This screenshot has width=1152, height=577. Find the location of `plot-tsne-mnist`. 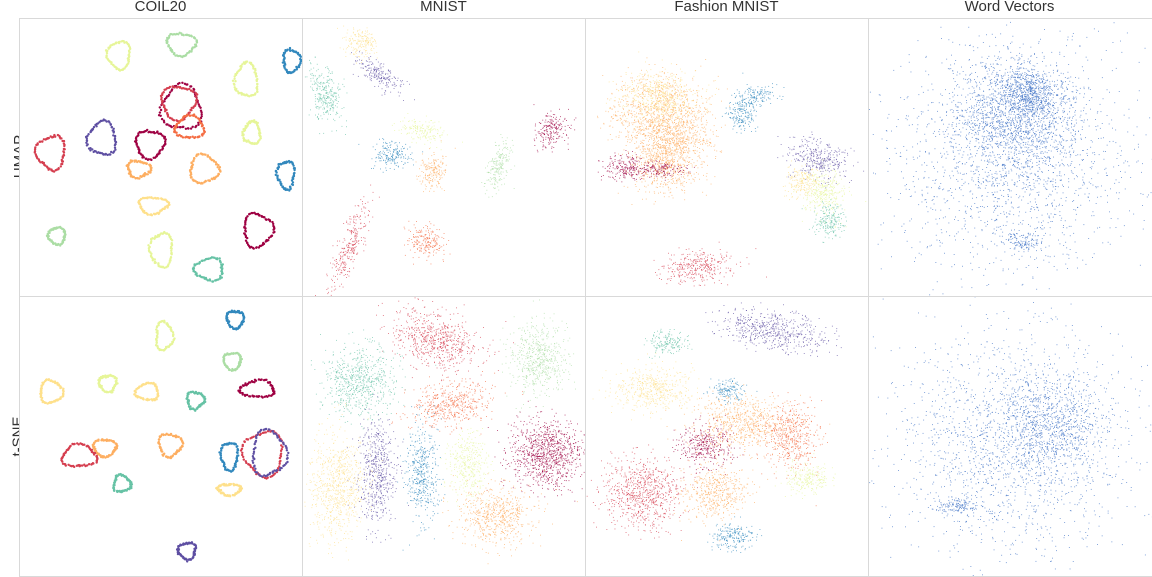

plot-tsne-mnist is located at coordinates (444, 436).